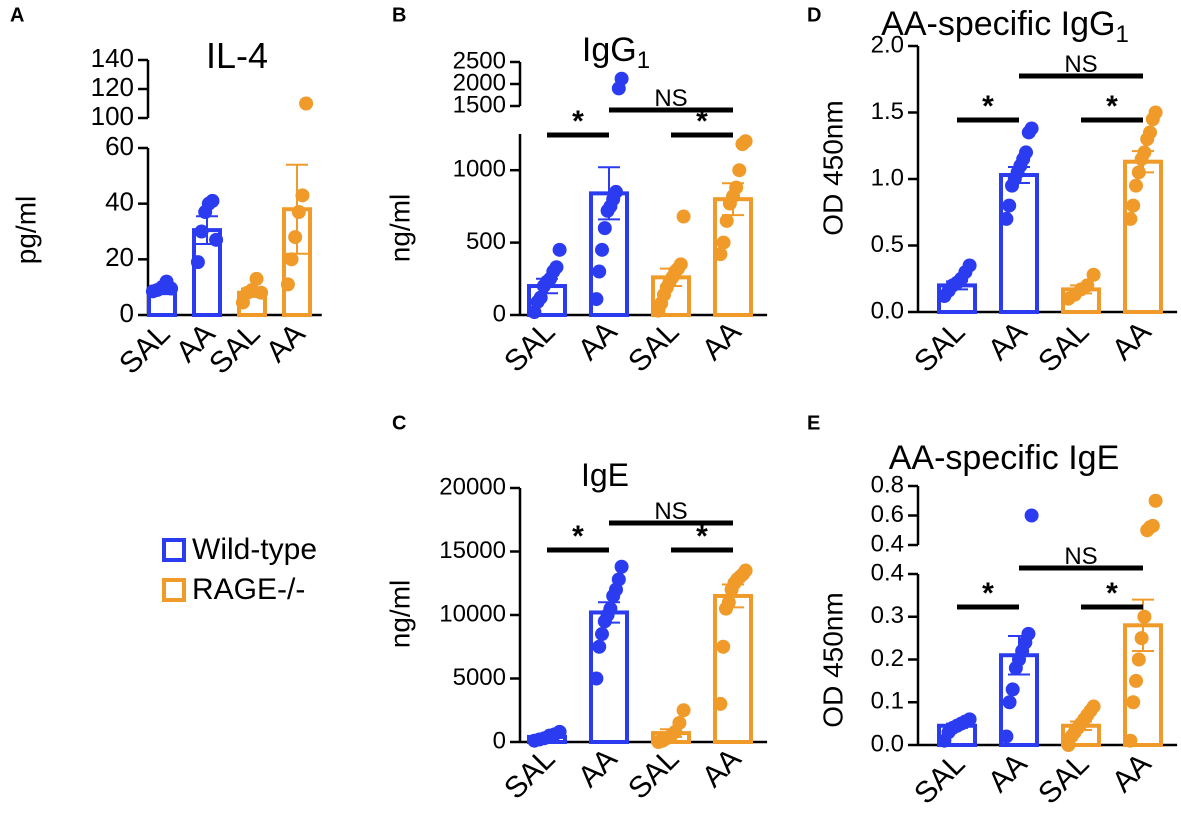  What do you see at coordinates (119, 146) in the screenshot?
I see `y-tick-label: 60` at bounding box center [119, 146].